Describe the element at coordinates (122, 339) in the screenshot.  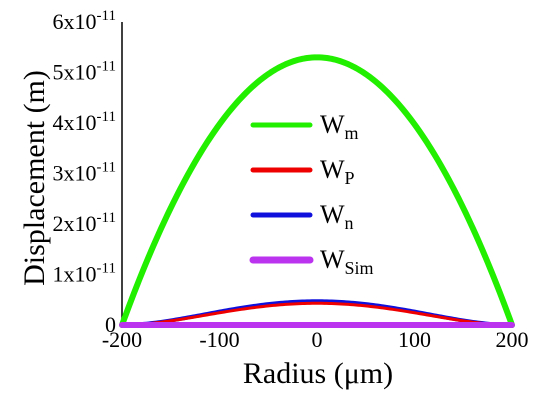
I see `x-tick-label: -200` at that location.